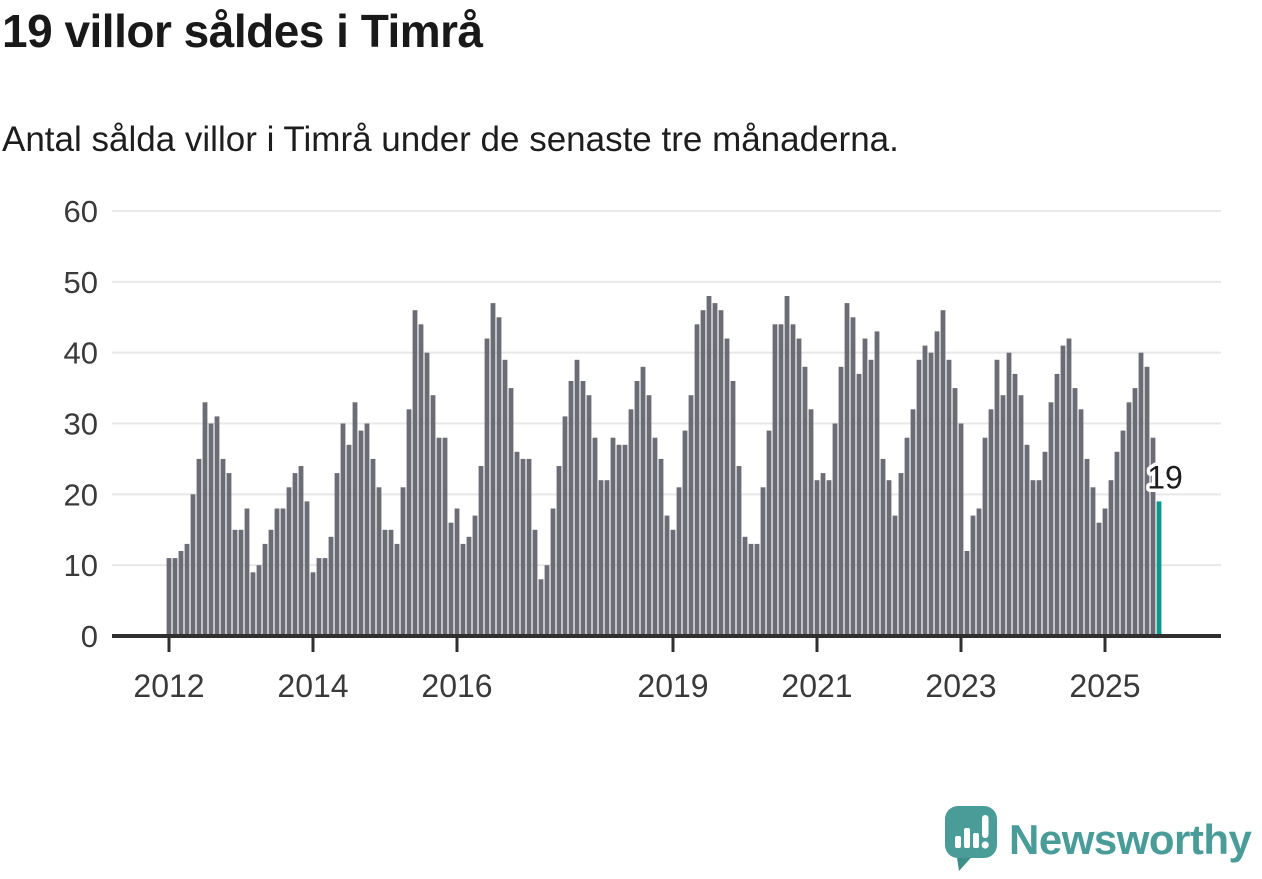  What do you see at coordinates (81, 282) in the screenshot?
I see `y-tick-label: 50` at bounding box center [81, 282].